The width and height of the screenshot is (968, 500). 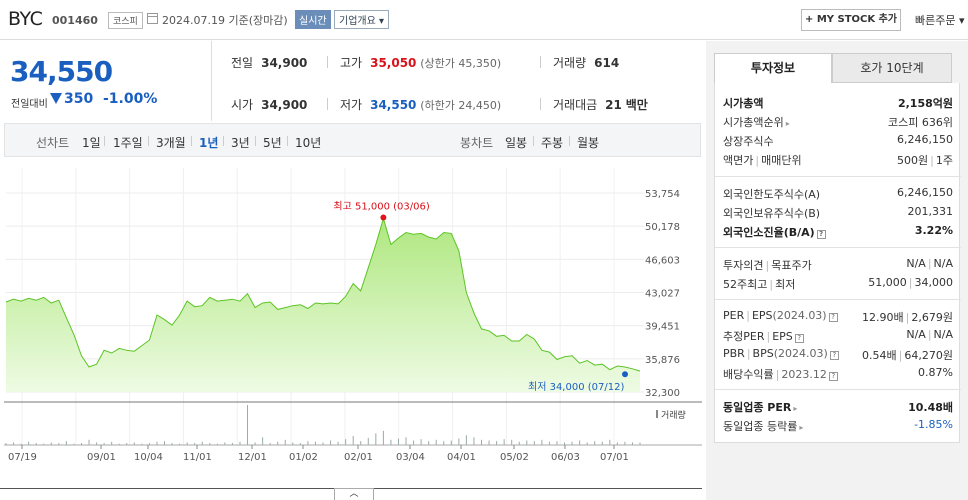 What do you see at coordinates (763, 353) in the screenshot?
I see `row-label: BPS` at bounding box center [763, 353].